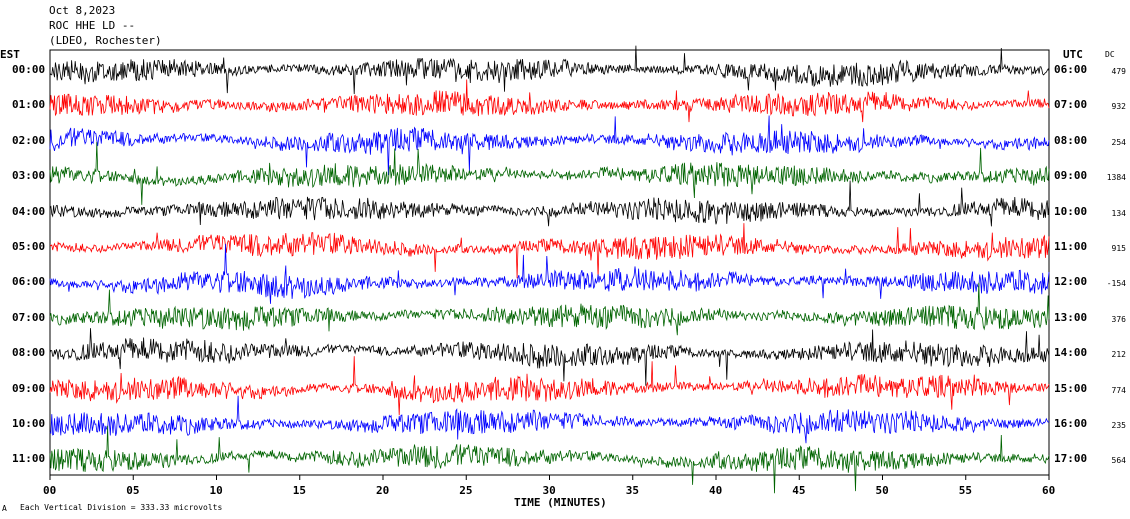 Image resolution: width=1130 pixels, height=519 pixels. What do you see at coordinates (1071, 69) in the screenshot?
I see `utc-hour-label: 06:00` at bounding box center [1071, 69].